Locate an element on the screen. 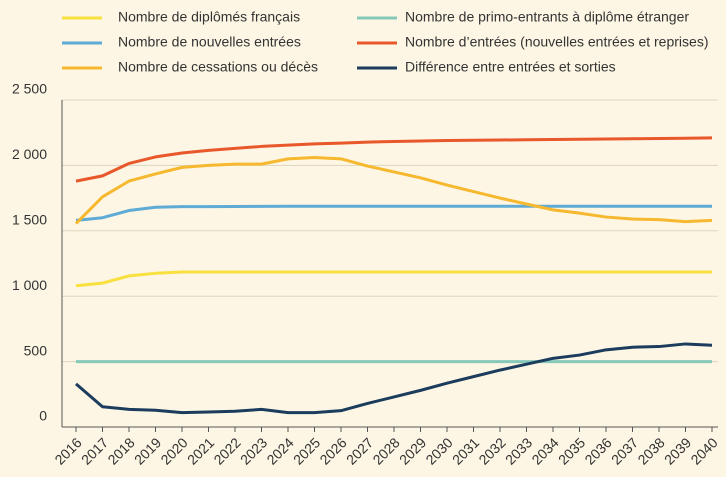 Image resolution: width=726 pixels, height=477 pixels. y-tick-label: 2 000 is located at coordinates (29, 154).